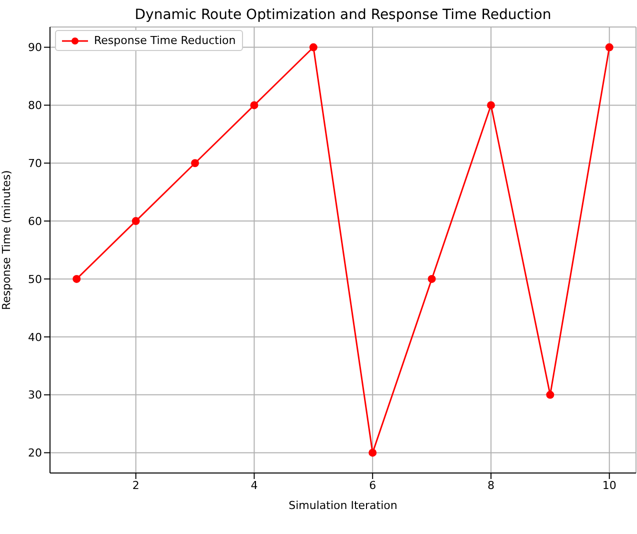 This screenshot has height=534, width=637. Describe the element at coordinates (343, 505) in the screenshot. I see `x-axis-title: Simulation Iteration` at that location.